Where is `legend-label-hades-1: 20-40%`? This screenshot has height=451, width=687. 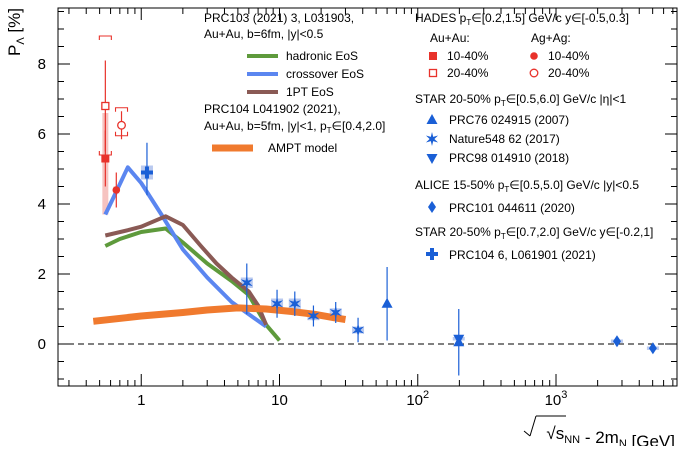 legend-label-hades-1: 20-40% is located at coordinates (468, 73).